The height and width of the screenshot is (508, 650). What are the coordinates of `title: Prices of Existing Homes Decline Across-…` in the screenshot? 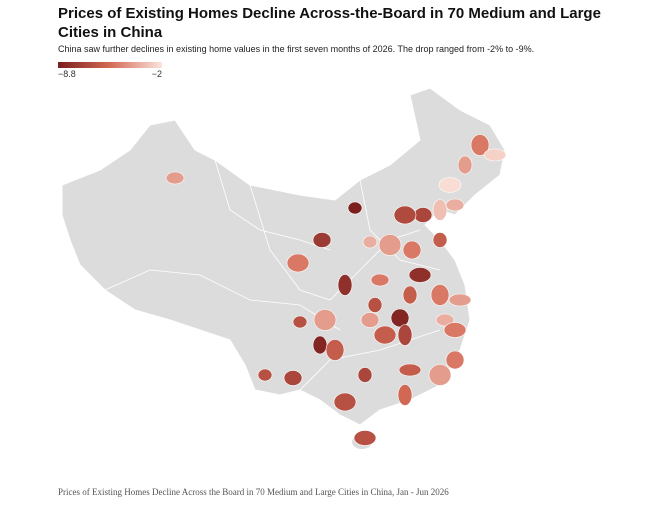 It's located at (329, 23).